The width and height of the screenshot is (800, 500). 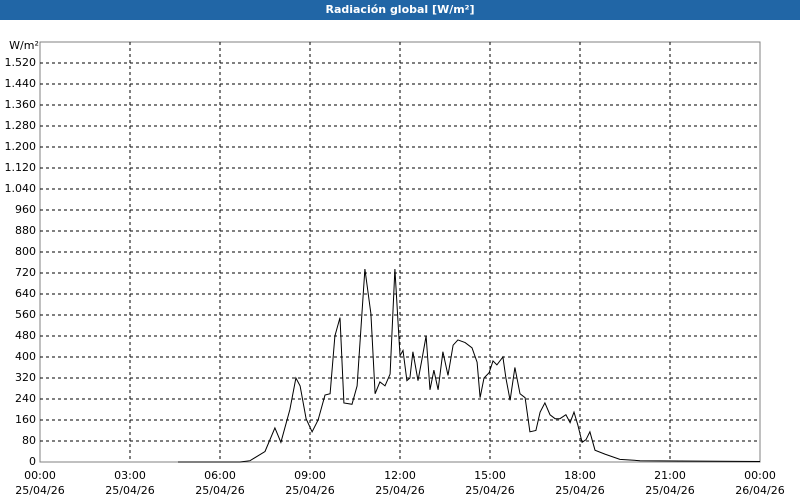 What do you see at coordinates (25, 230) in the screenshot?
I see `y-tick-label: 880` at bounding box center [25, 230].